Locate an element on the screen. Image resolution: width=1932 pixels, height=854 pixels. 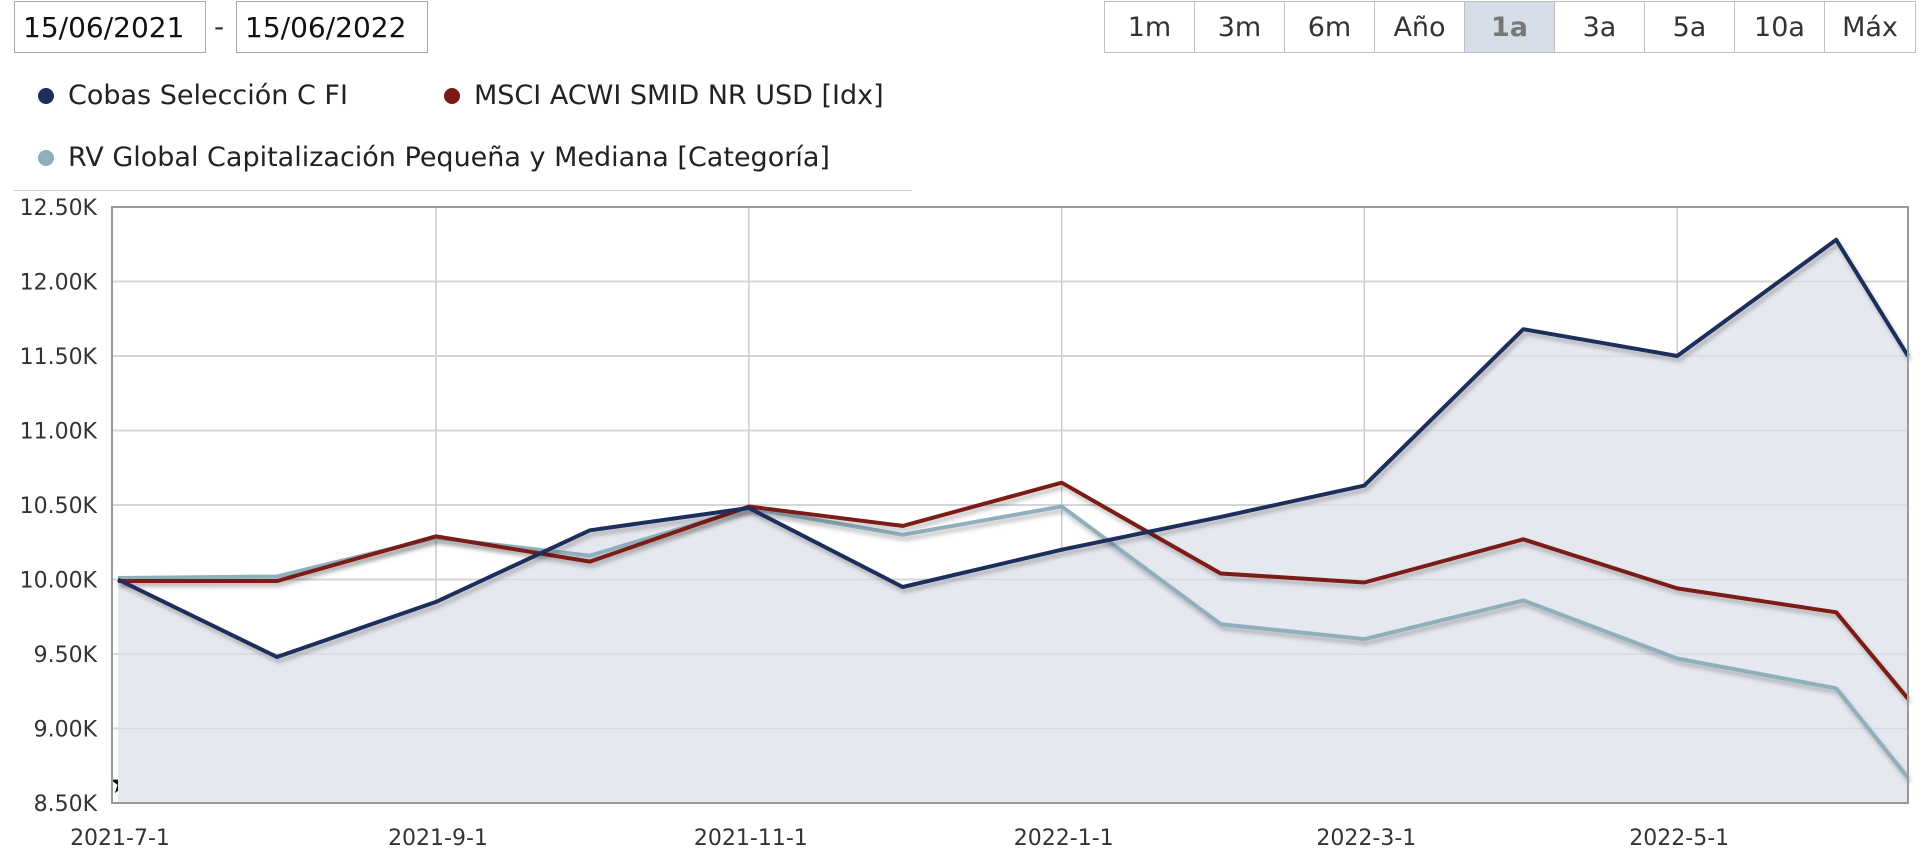
x-tick-label: 2022-1-1 is located at coordinates (1064, 838).